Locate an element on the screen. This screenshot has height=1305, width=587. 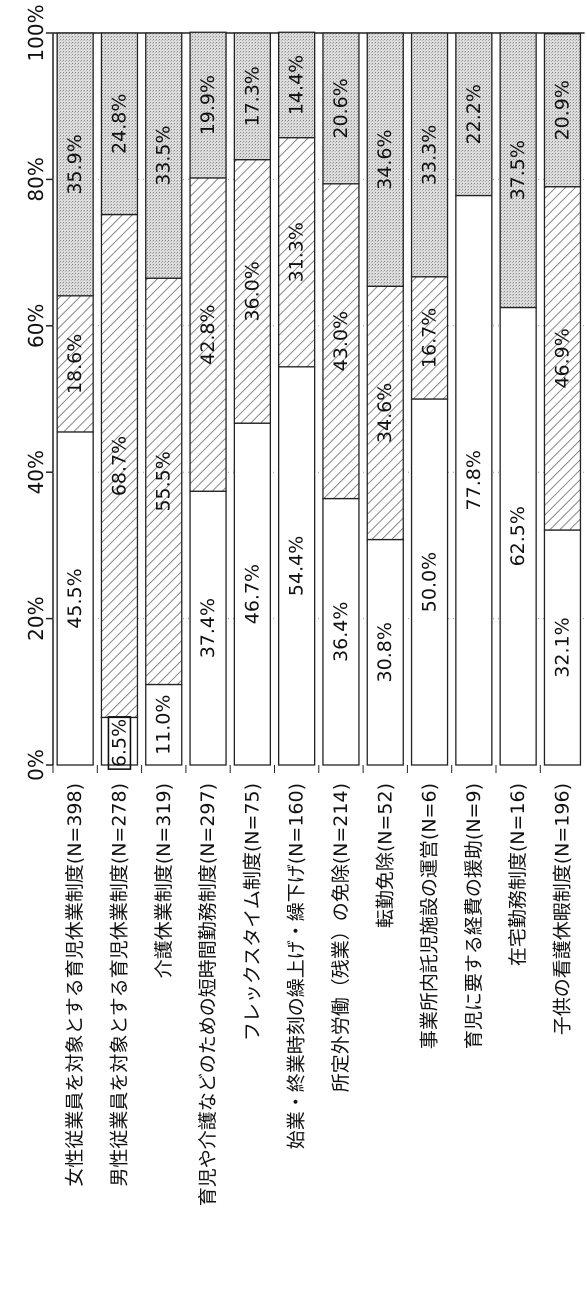
y-tick-label: 40% is located at coordinates (36, 472).